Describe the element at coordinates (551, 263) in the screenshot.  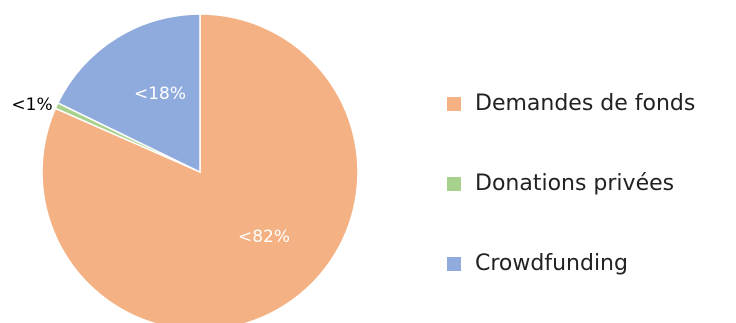
I see `legend-label: Crowdfunding` at that location.